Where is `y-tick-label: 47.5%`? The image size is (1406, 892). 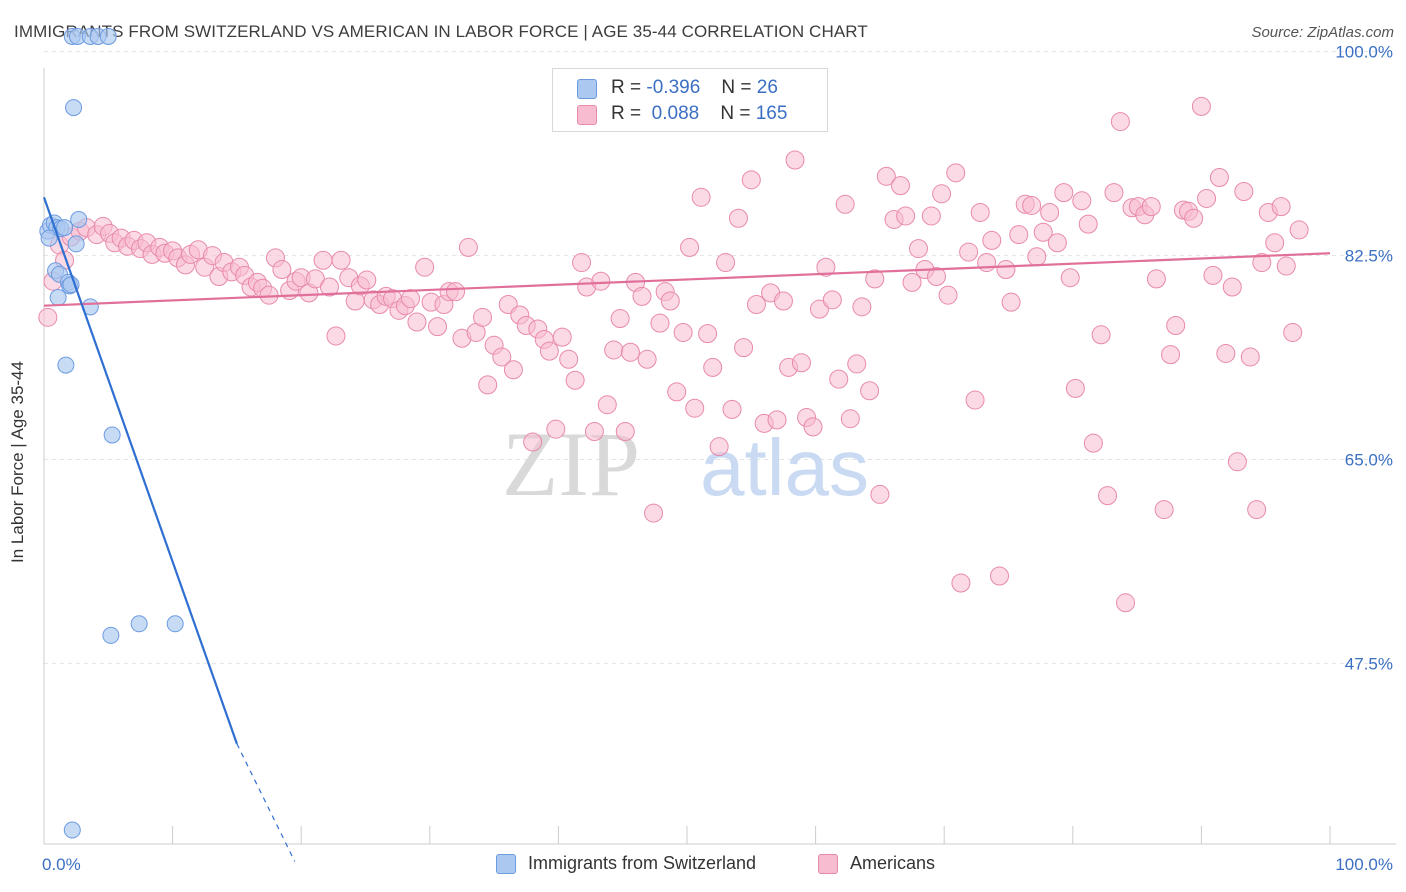 y-tick-label: 47.5% is located at coordinates (1369, 663).